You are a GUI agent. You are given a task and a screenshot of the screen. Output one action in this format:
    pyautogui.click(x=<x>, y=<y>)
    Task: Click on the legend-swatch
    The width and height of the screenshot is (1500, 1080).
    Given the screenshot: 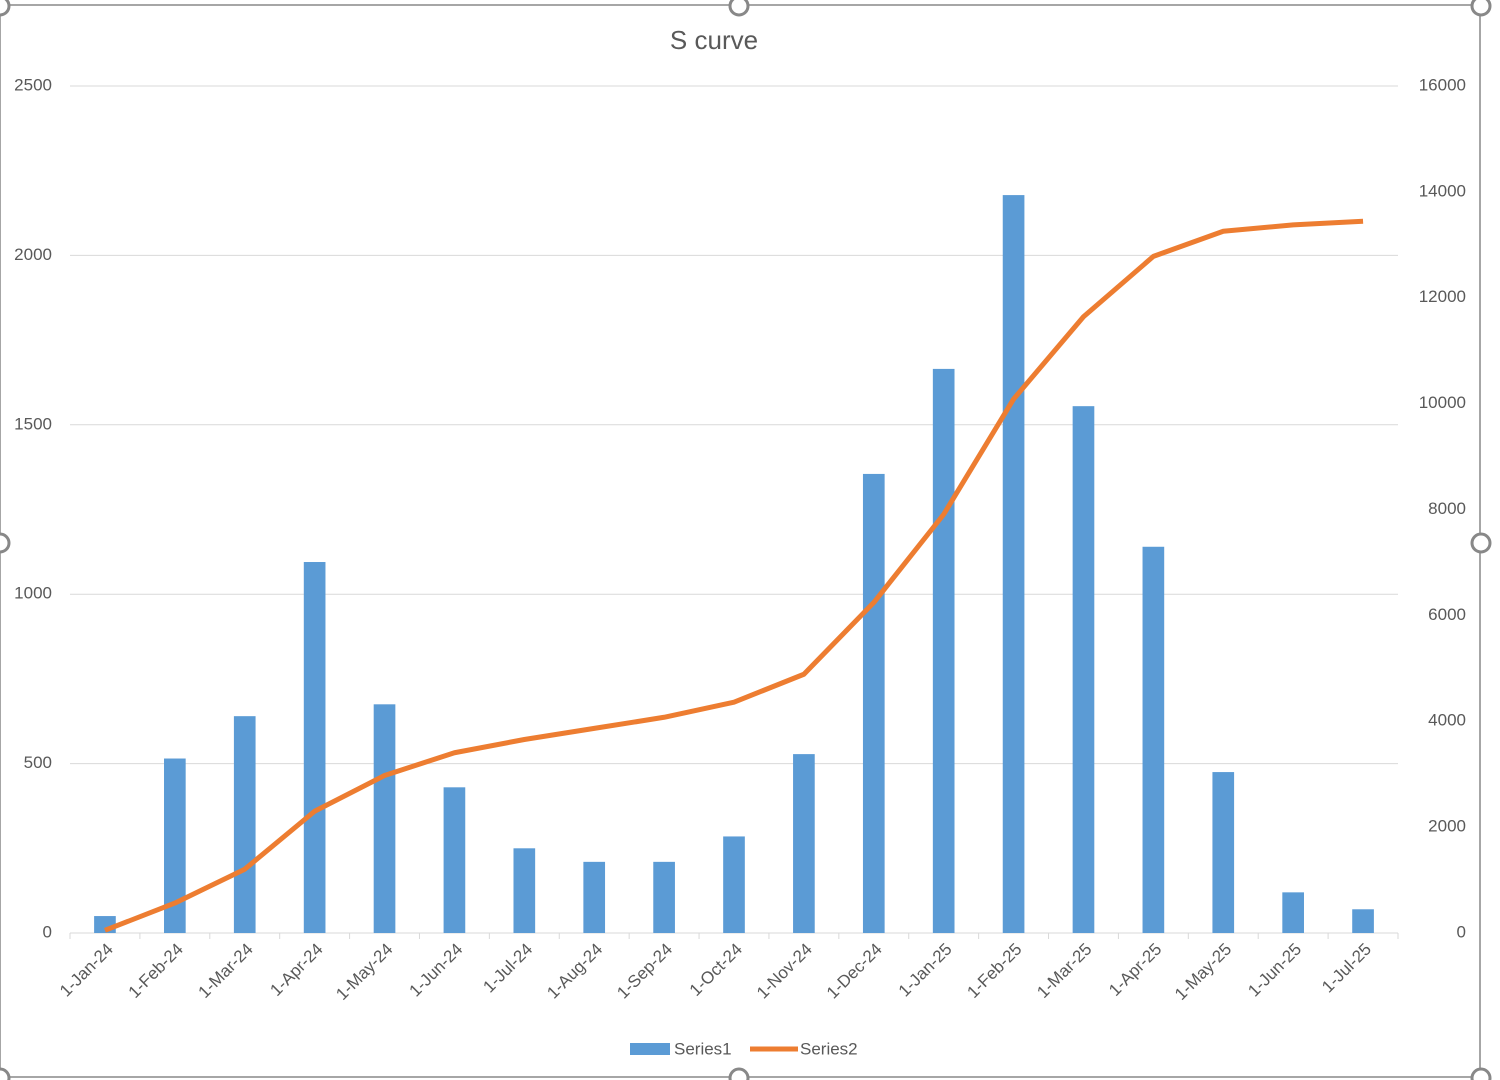 What is the action you would take?
    pyautogui.click(x=650, y=1049)
    